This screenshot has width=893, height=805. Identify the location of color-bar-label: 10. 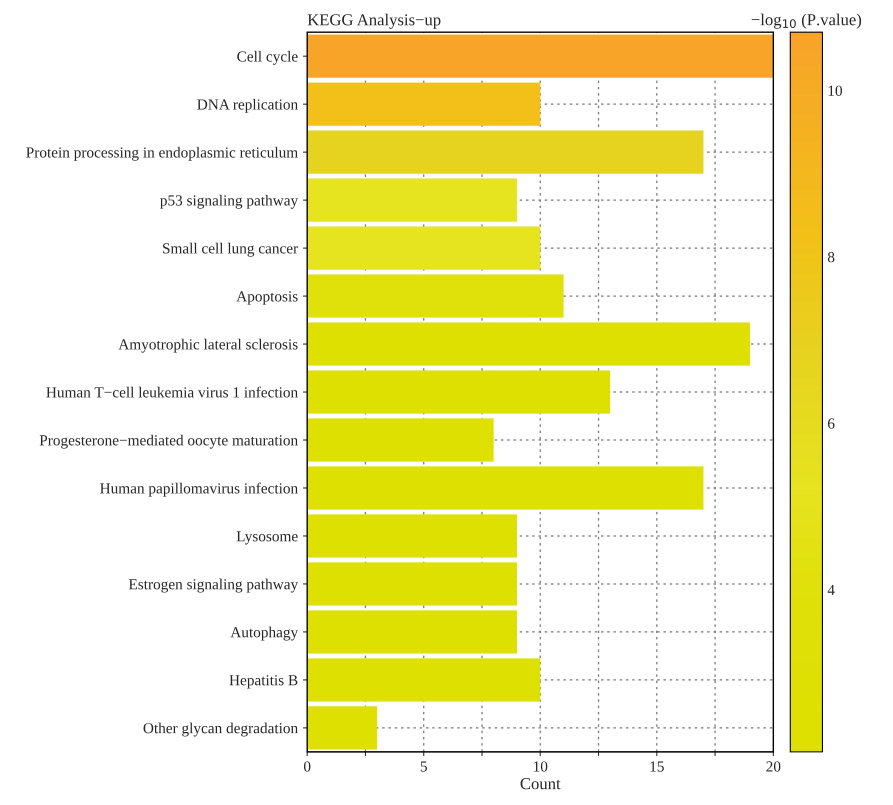
(835, 91).